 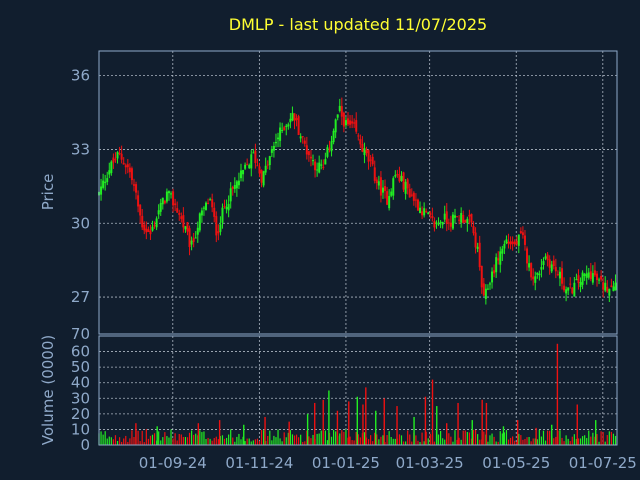 What do you see at coordinates (173, 463) in the screenshot?
I see `x-tick-label: 01-09-24` at bounding box center [173, 463].